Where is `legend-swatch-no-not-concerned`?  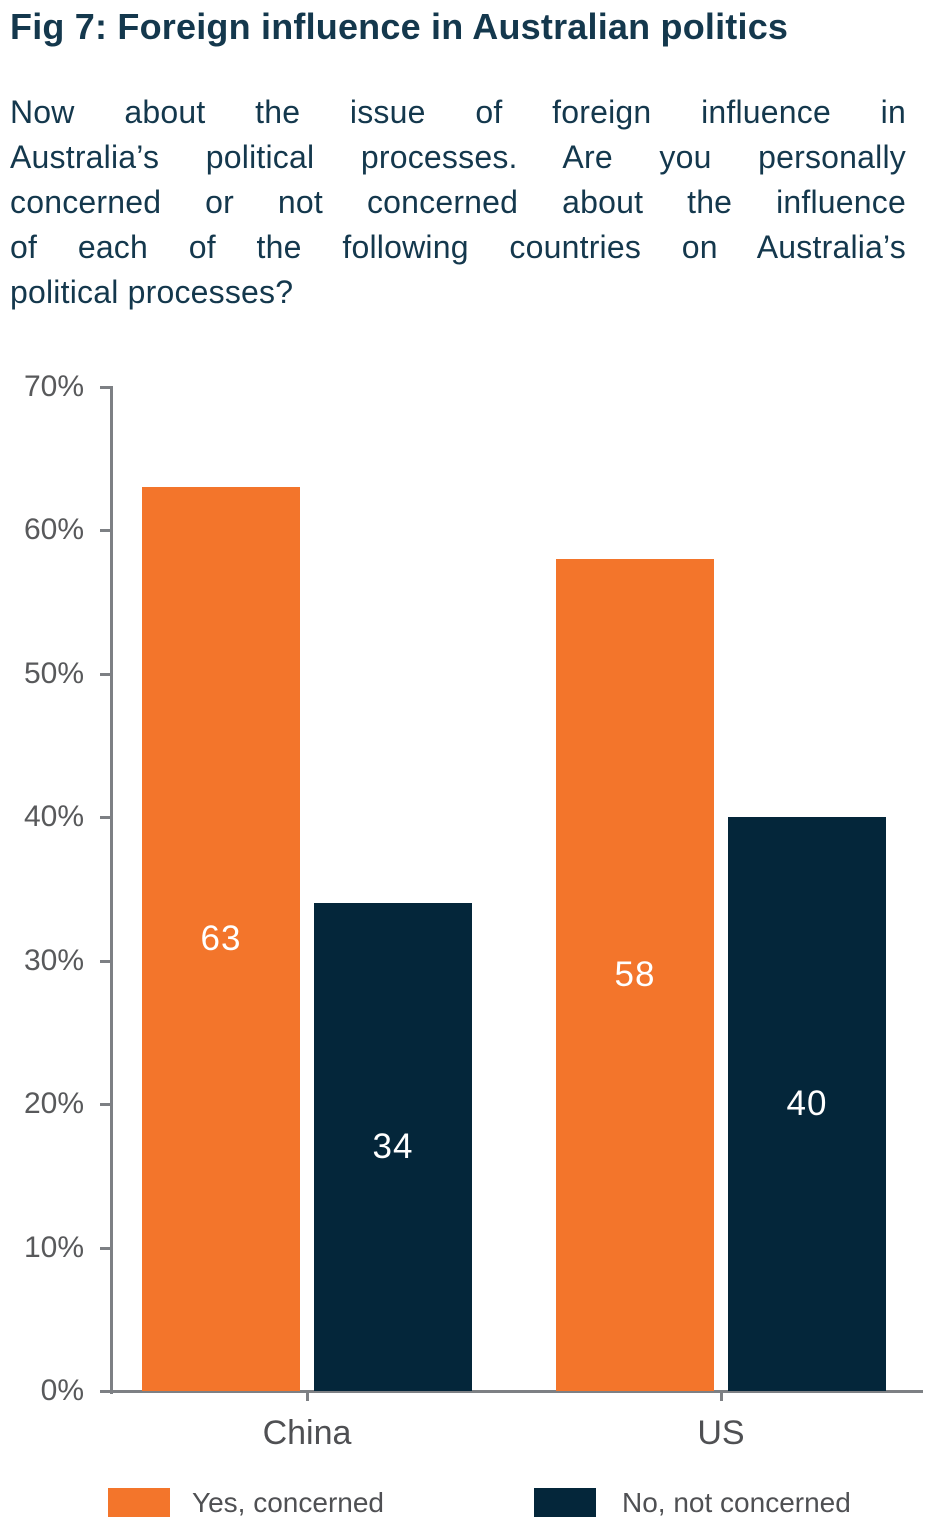 legend-swatch-no-not-concerned is located at coordinates (565, 1502).